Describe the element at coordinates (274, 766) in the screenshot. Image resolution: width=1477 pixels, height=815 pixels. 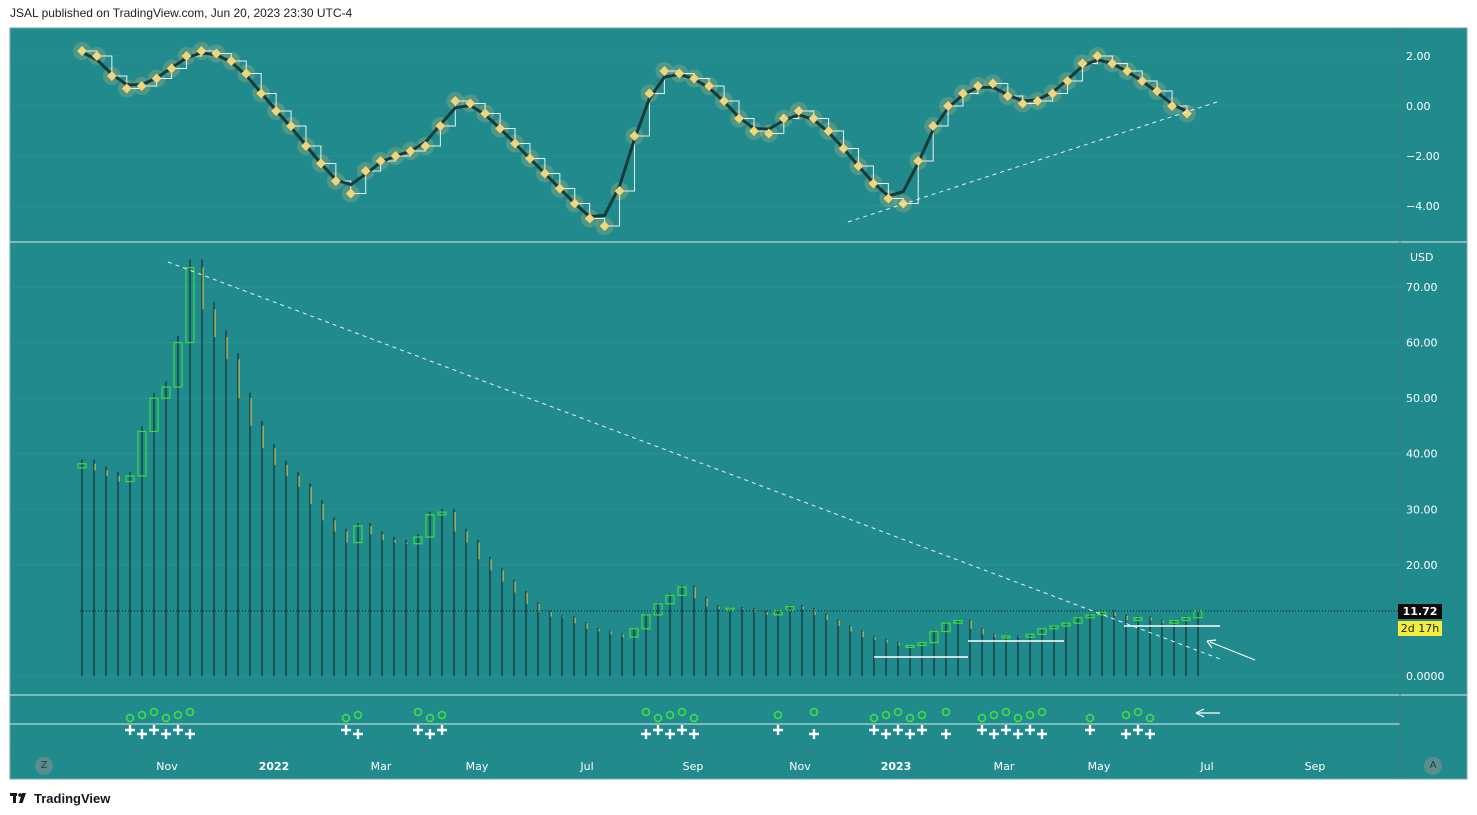
I see `time-tick-label: 2022` at that location.